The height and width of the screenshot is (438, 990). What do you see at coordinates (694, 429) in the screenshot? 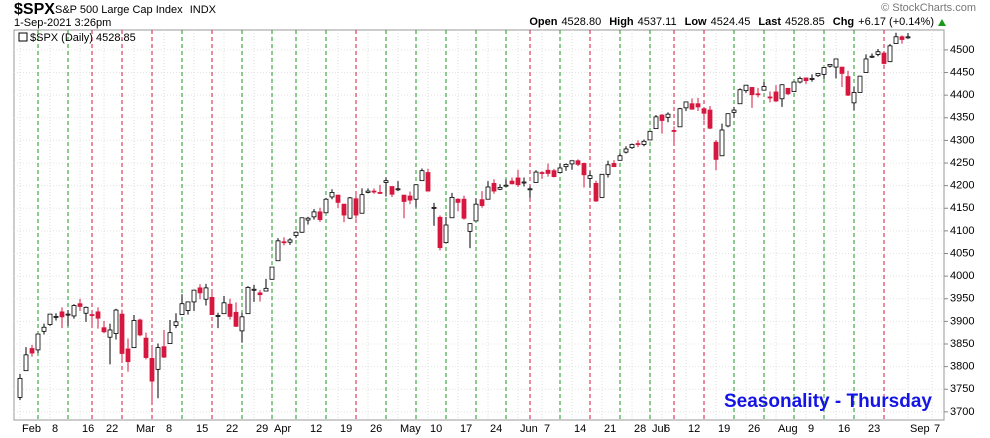
I see `x-tick-label: 12` at bounding box center [694, 429].